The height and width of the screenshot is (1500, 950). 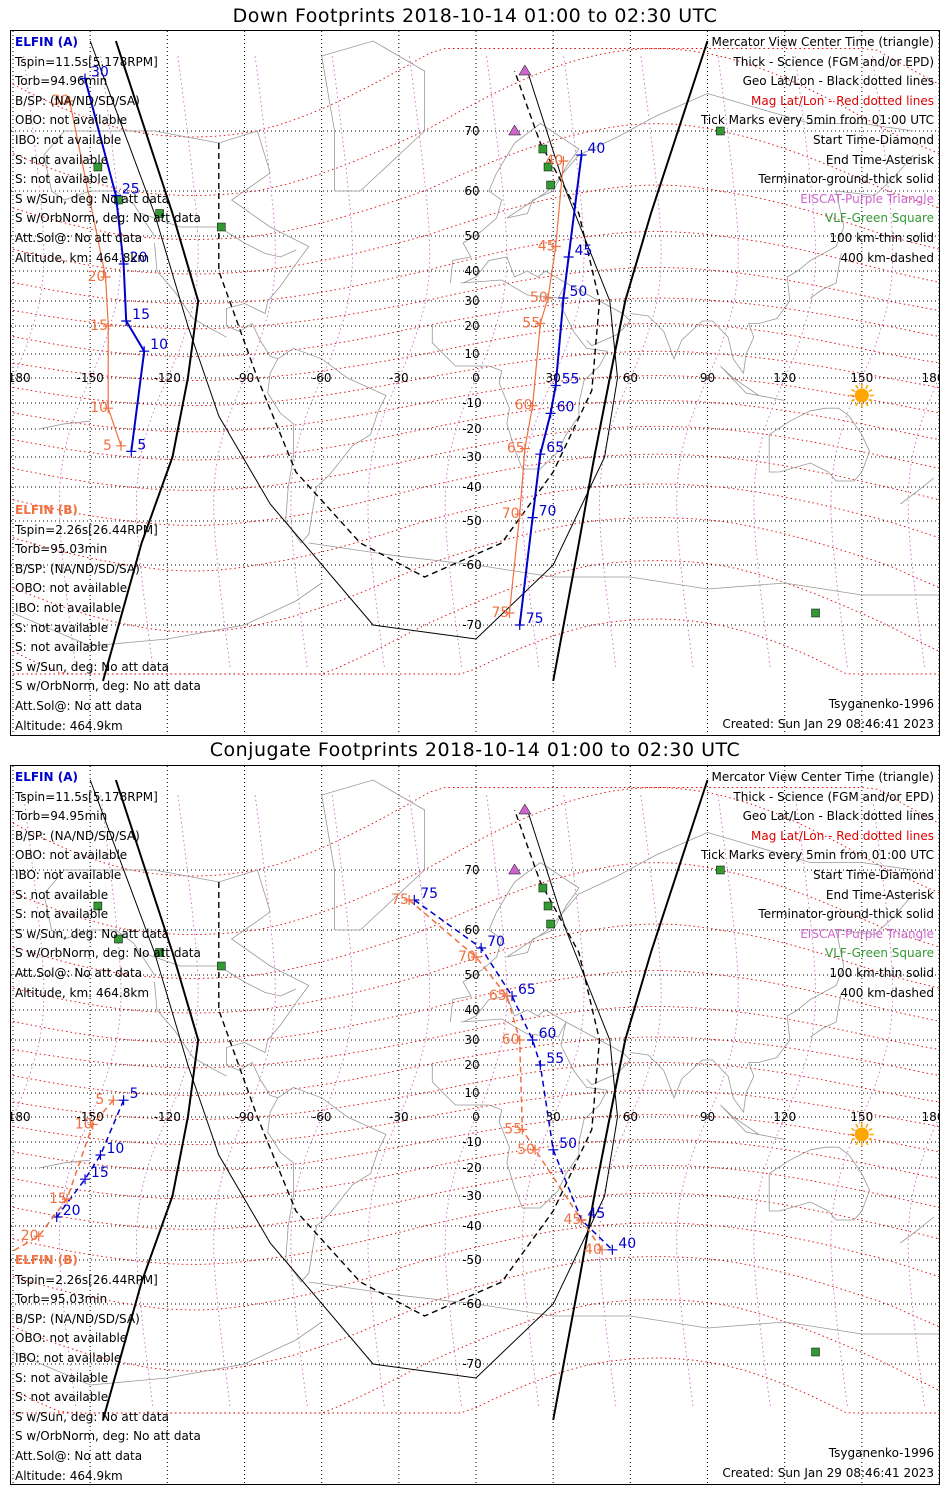 I want to click on info-line: Tspin=11.5s[5.178RPM], so click(x=86, y=61).